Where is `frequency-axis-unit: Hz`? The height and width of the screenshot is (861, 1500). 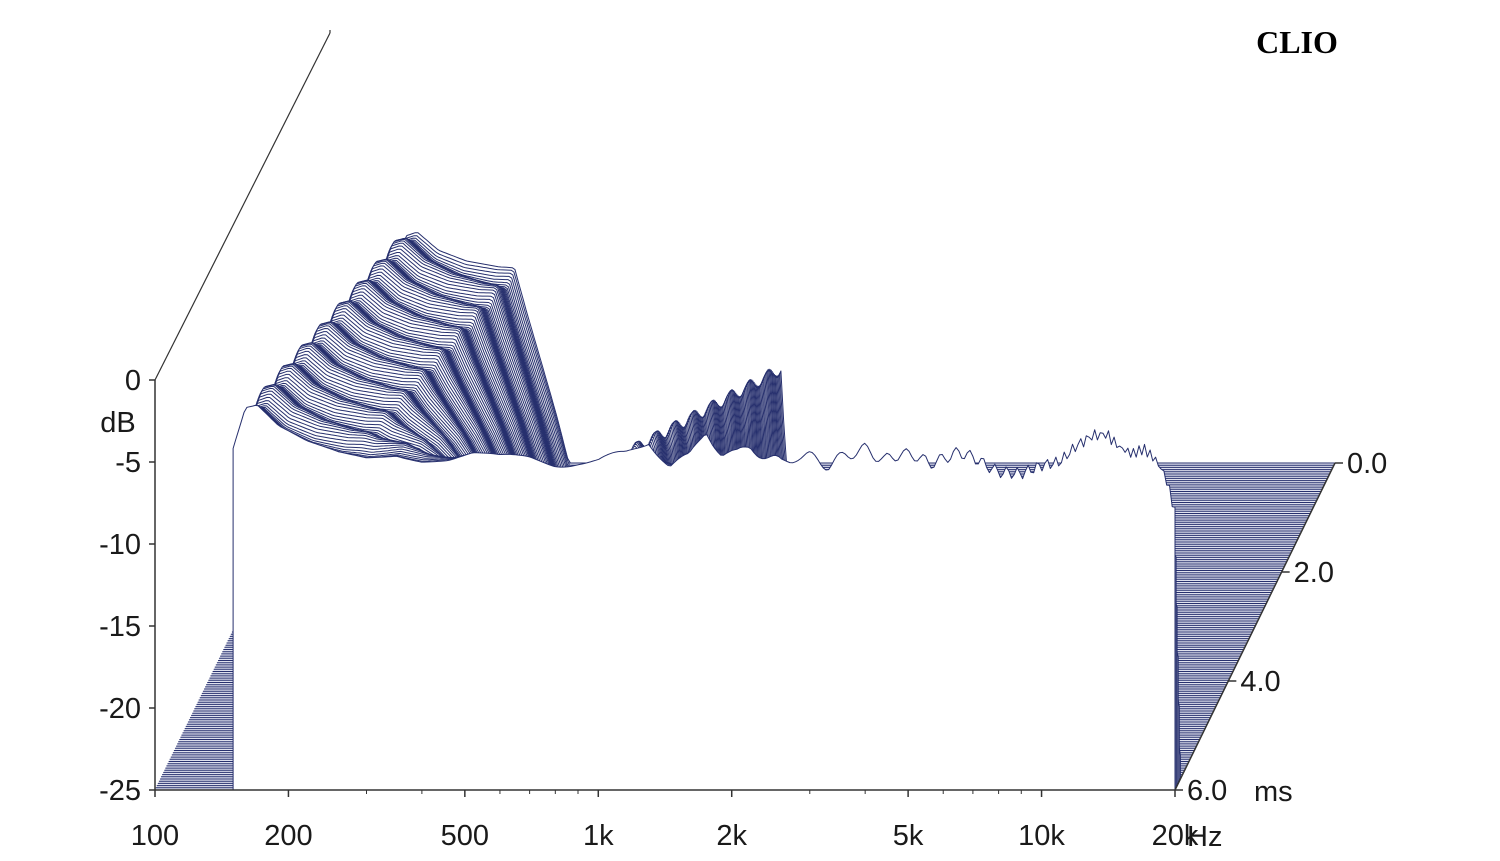 frequency-axis-unit: Hz is located at coordinates (1204, 837).